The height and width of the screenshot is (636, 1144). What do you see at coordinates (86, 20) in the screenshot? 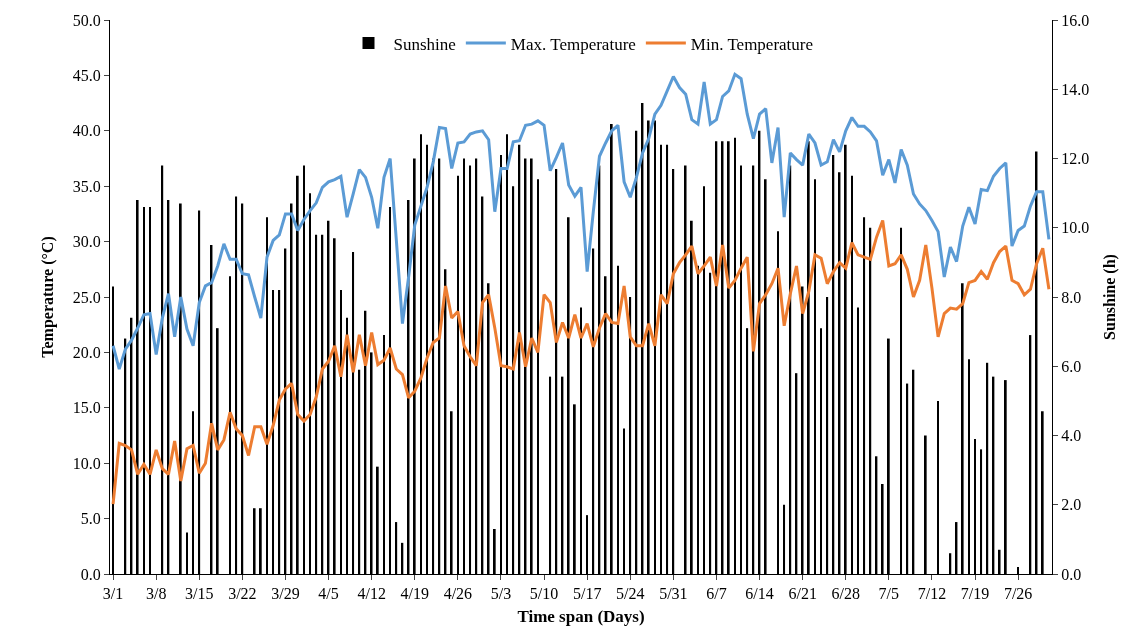
I see `y-tick-label: 50.0` at bounding box center [86, 20].